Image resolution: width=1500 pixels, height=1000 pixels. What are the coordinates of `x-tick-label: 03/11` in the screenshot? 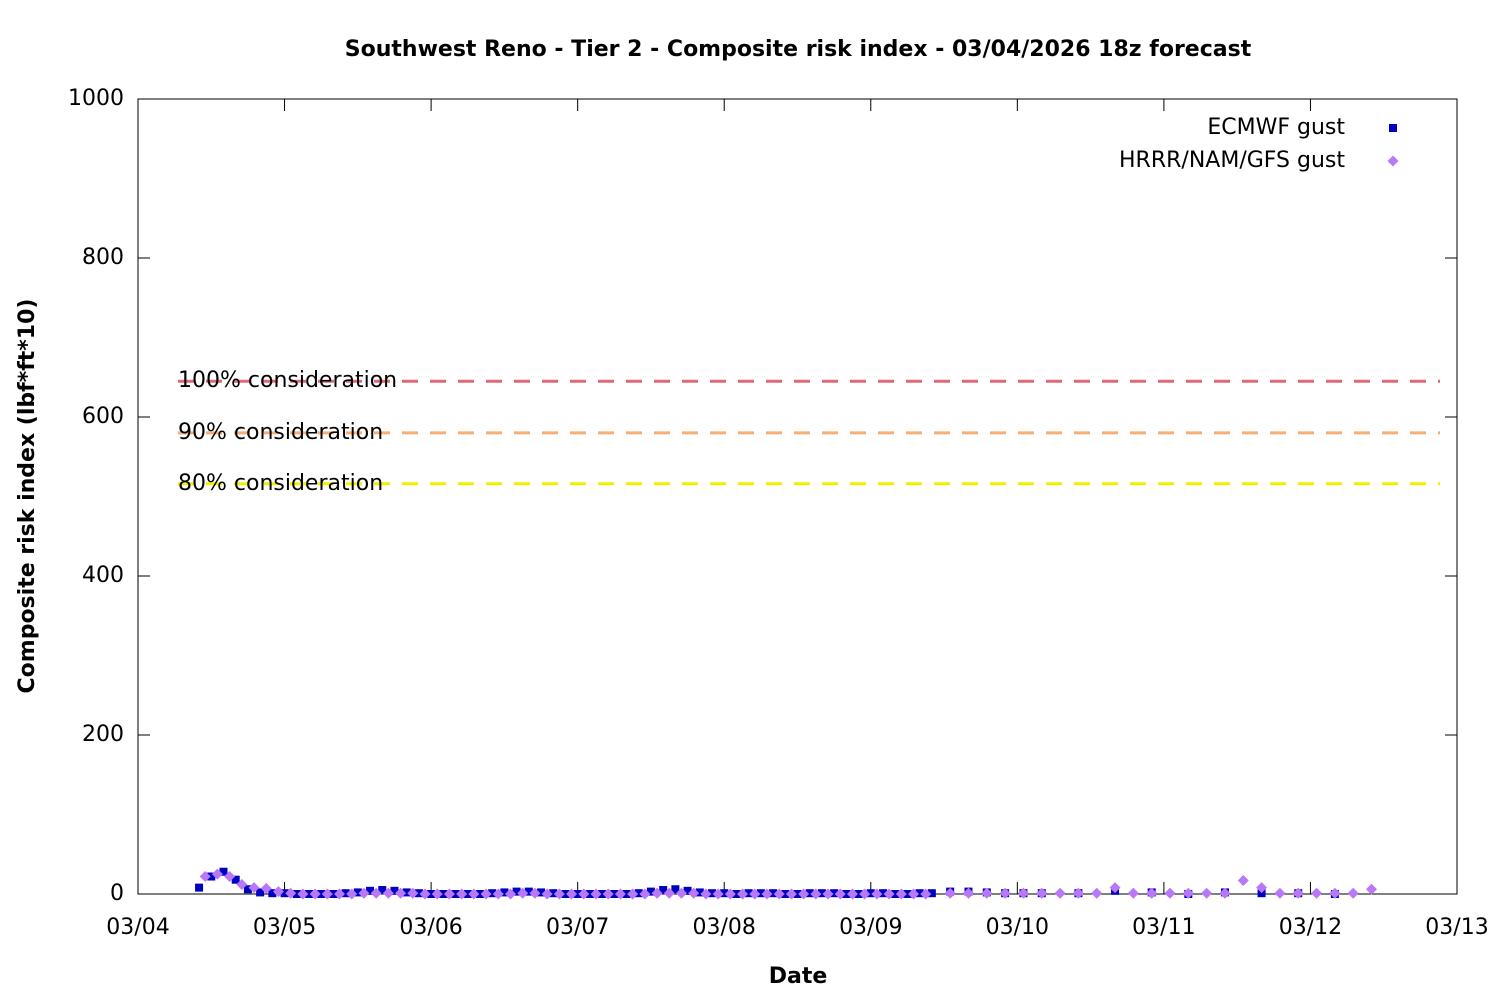 It's located at (1163, 927).